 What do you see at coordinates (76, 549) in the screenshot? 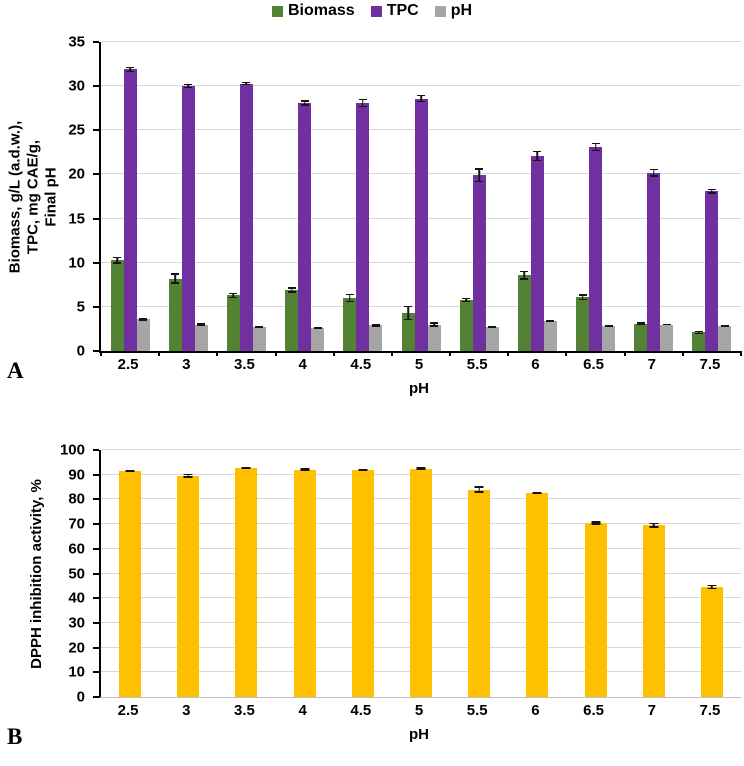
I see `y-tick-label: 60` at bounding box center [76, 549].